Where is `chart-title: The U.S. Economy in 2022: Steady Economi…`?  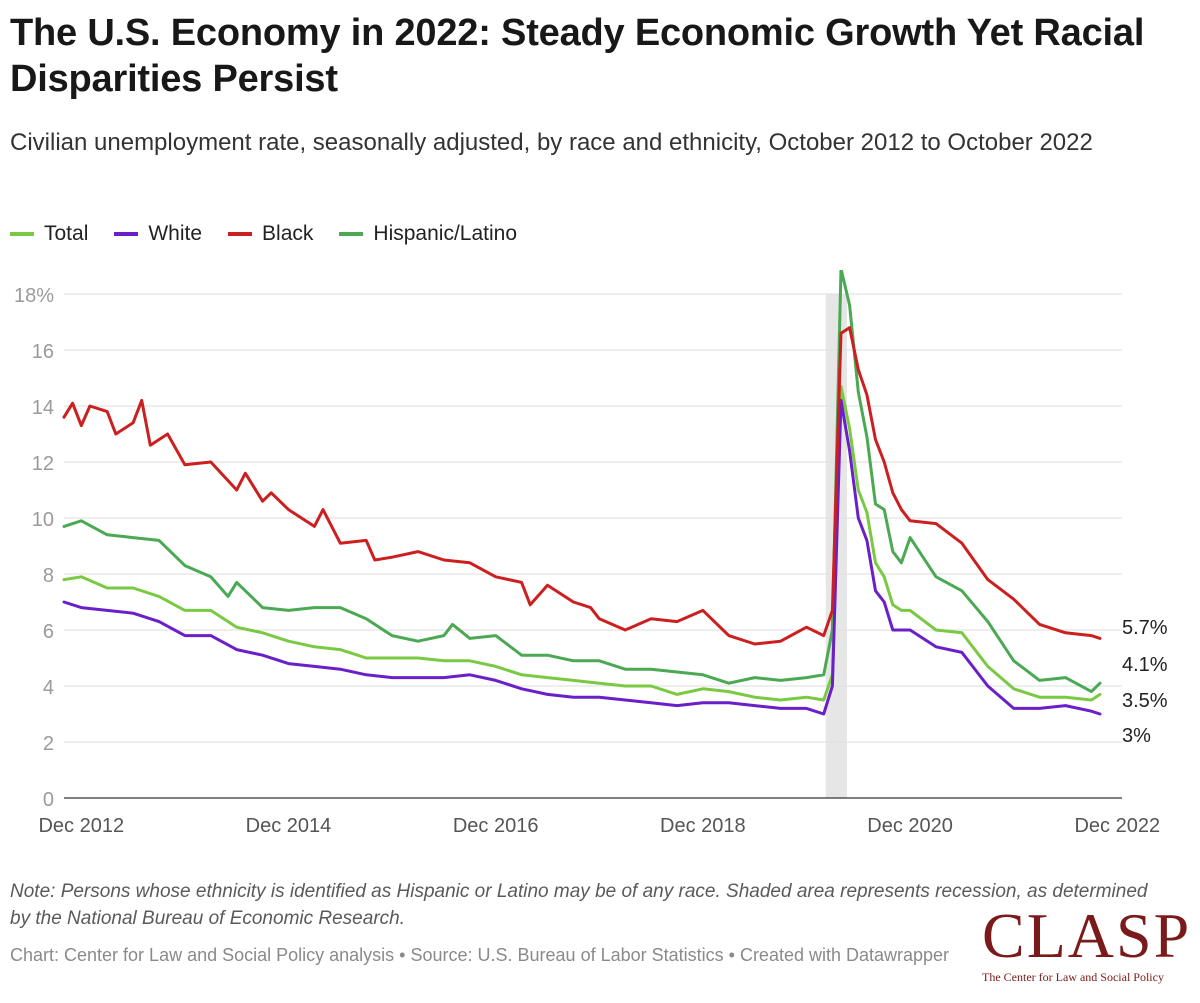
chart-title: The U.S. Economy in 2022: Steady Economi… is located at coordinates (577, 56).